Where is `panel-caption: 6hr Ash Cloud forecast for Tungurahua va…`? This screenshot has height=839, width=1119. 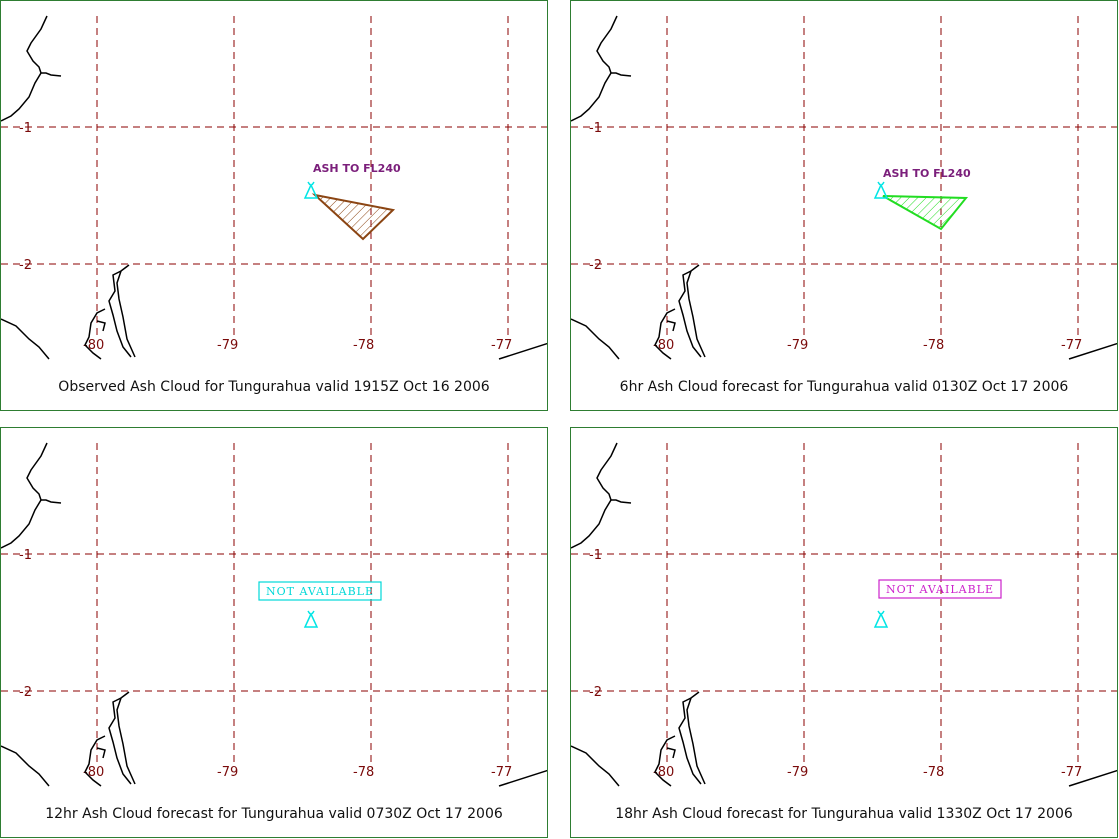 panel-caption: 6hr Ash Cloud forecast for Tungurahua va… is located at coordinates (844, 387).